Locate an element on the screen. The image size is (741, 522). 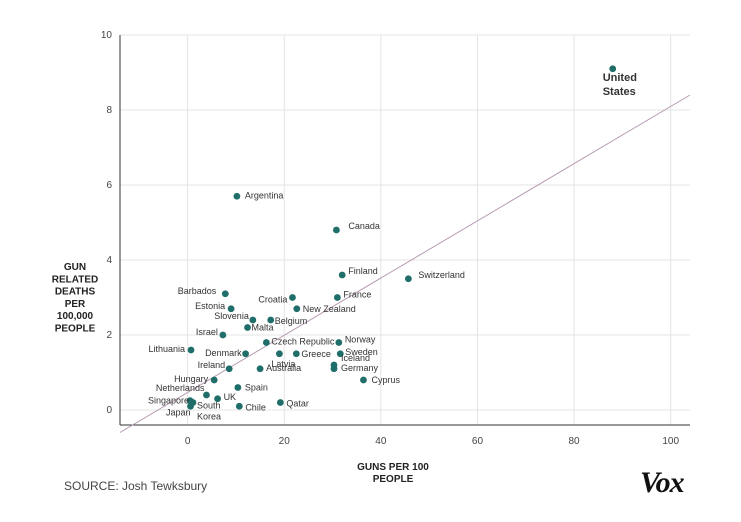
point-slovenia is located at coordinates (253, 320).